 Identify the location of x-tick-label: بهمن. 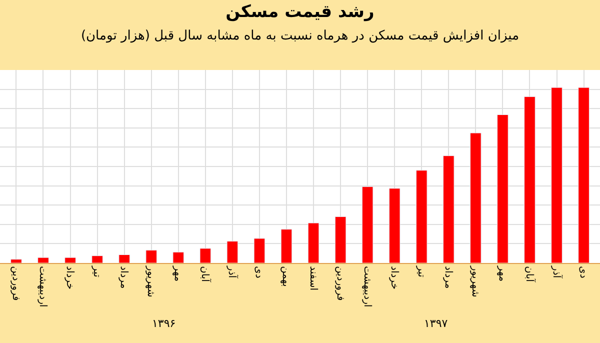
(286, 276).